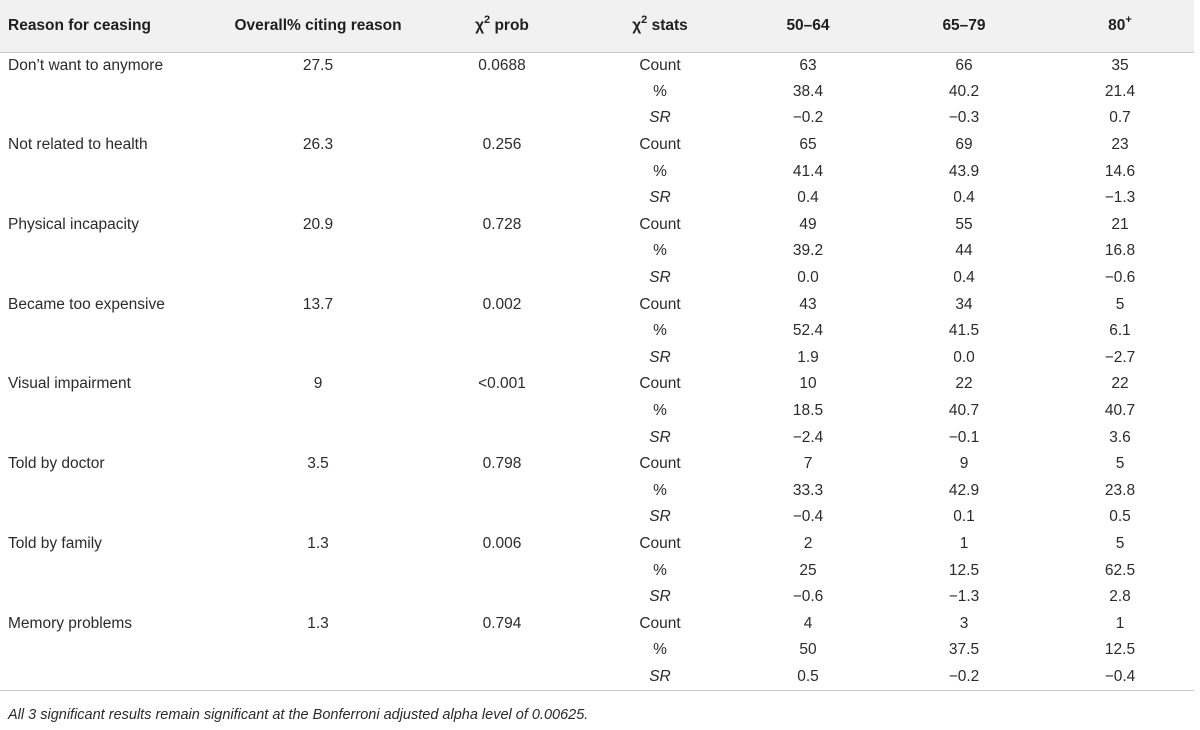  I want to click on age-50-64-cell: 10, so click(808, 384).